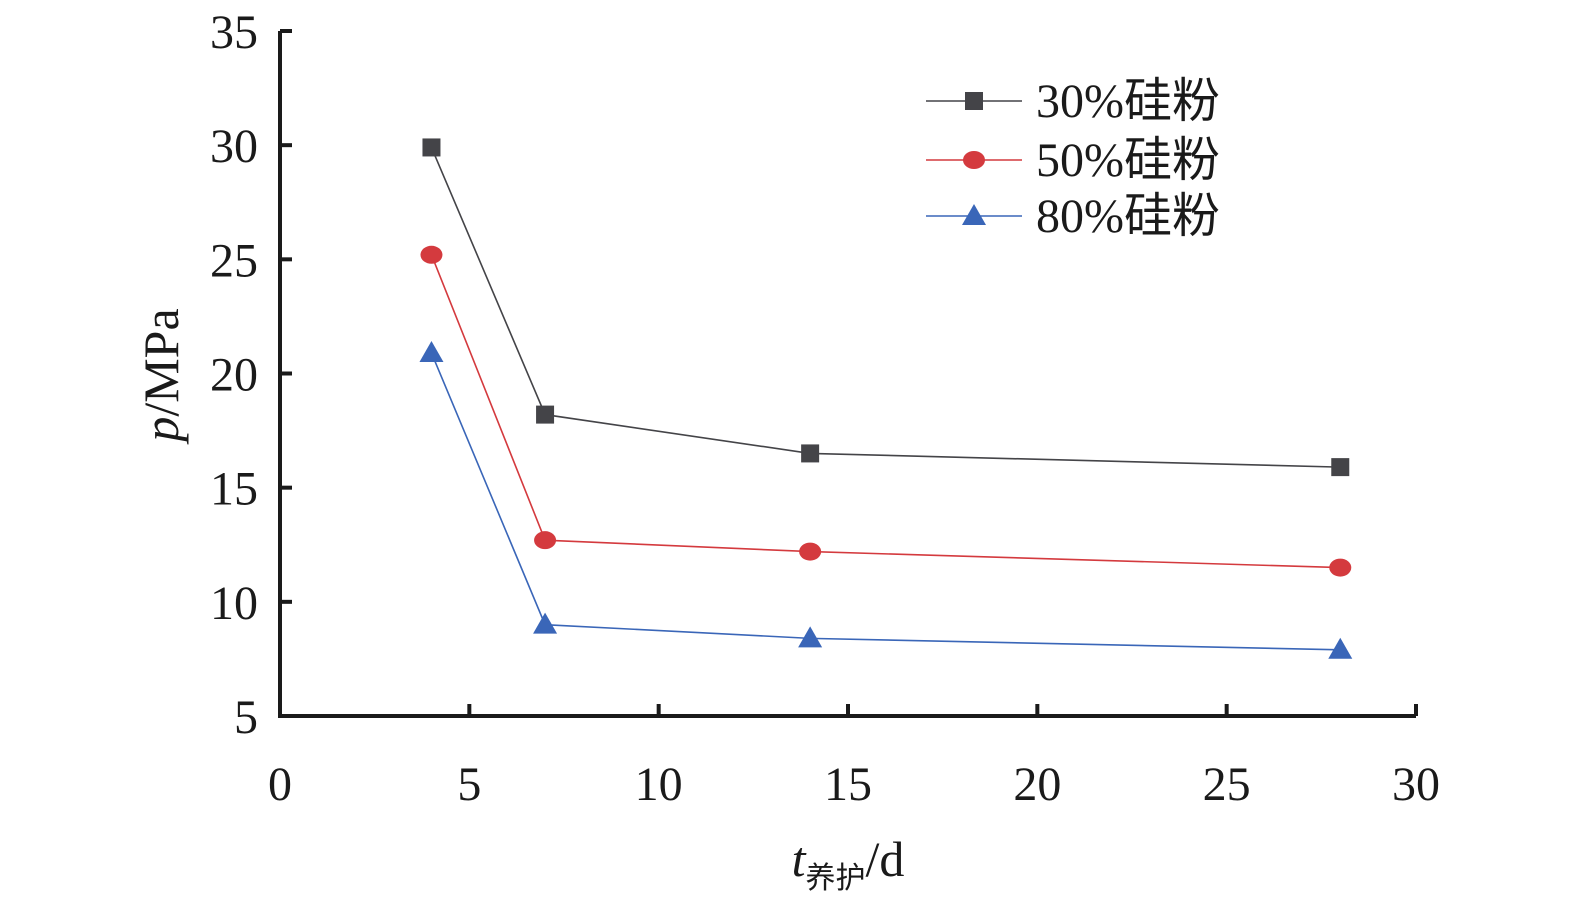  Describe the element at coordinates (234, 146) in the screenshot. I see `y-tick-label: 30` at that location.